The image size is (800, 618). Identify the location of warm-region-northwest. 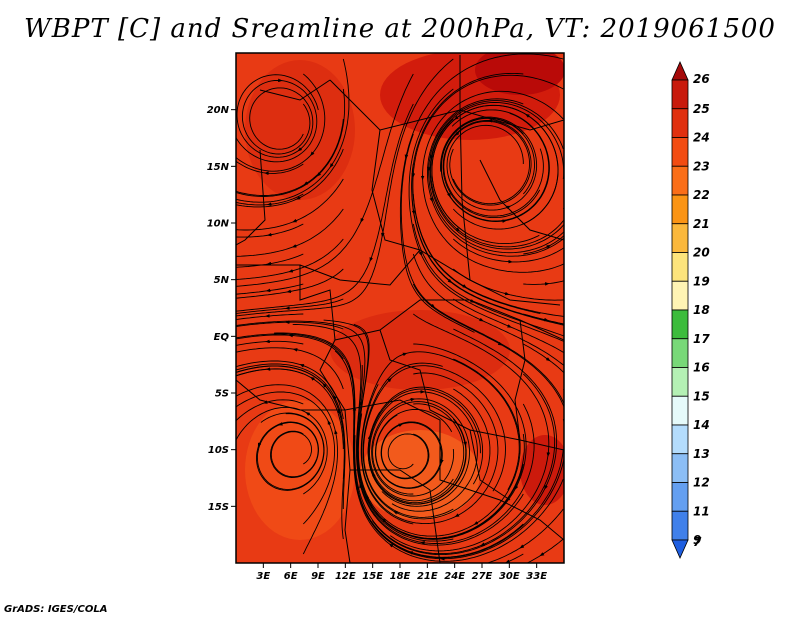
(300, 130).